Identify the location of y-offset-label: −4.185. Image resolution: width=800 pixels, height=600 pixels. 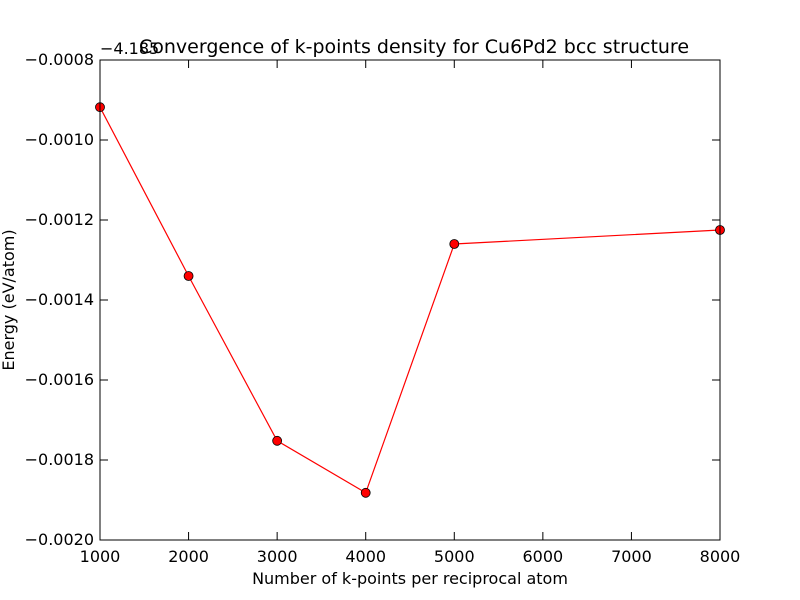
(129, 48).